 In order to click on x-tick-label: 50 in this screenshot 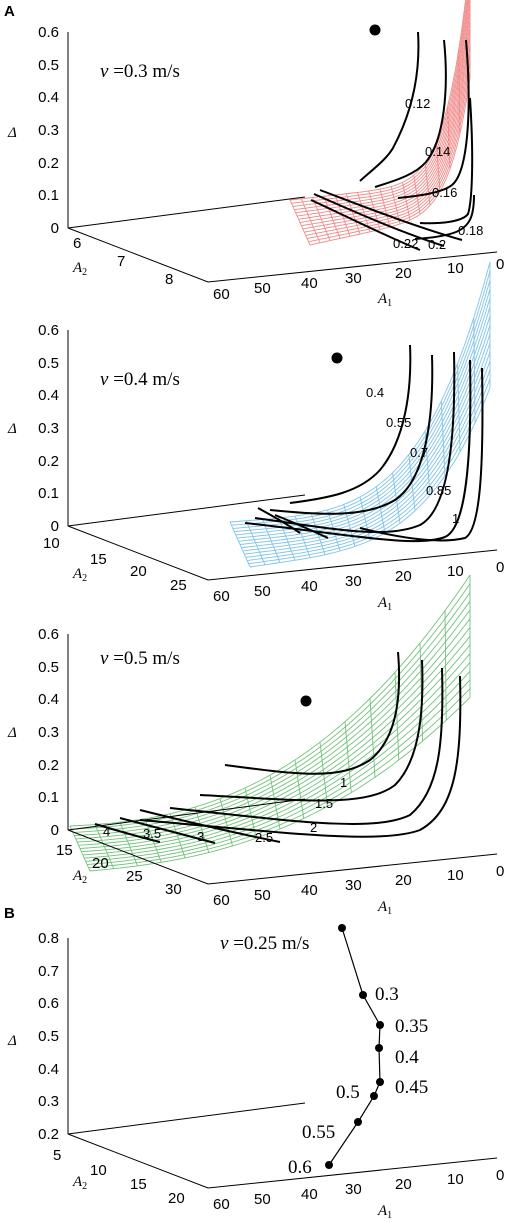, I will do `click(262, 895)`.